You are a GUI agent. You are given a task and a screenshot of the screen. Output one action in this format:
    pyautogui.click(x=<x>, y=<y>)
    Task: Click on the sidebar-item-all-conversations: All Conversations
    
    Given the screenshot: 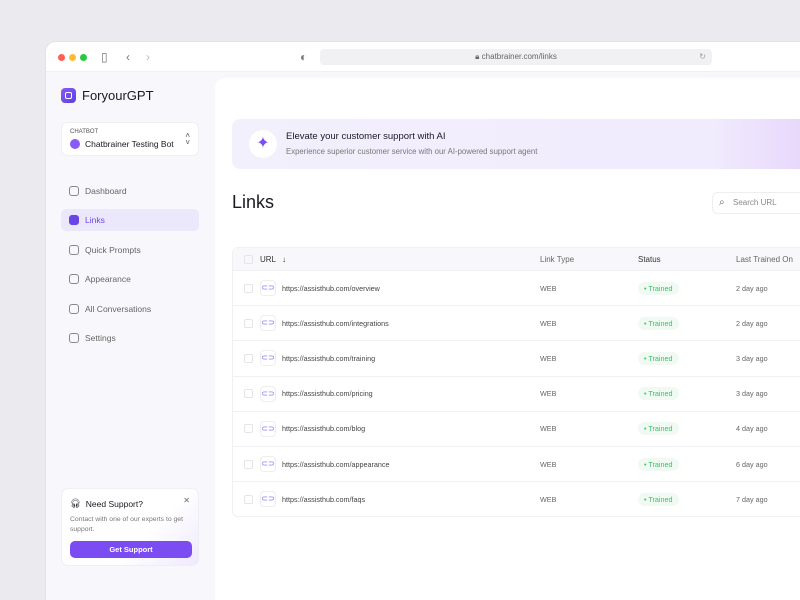 What is the action you would take?
    pyautogui.click(x=130, y=309)
    